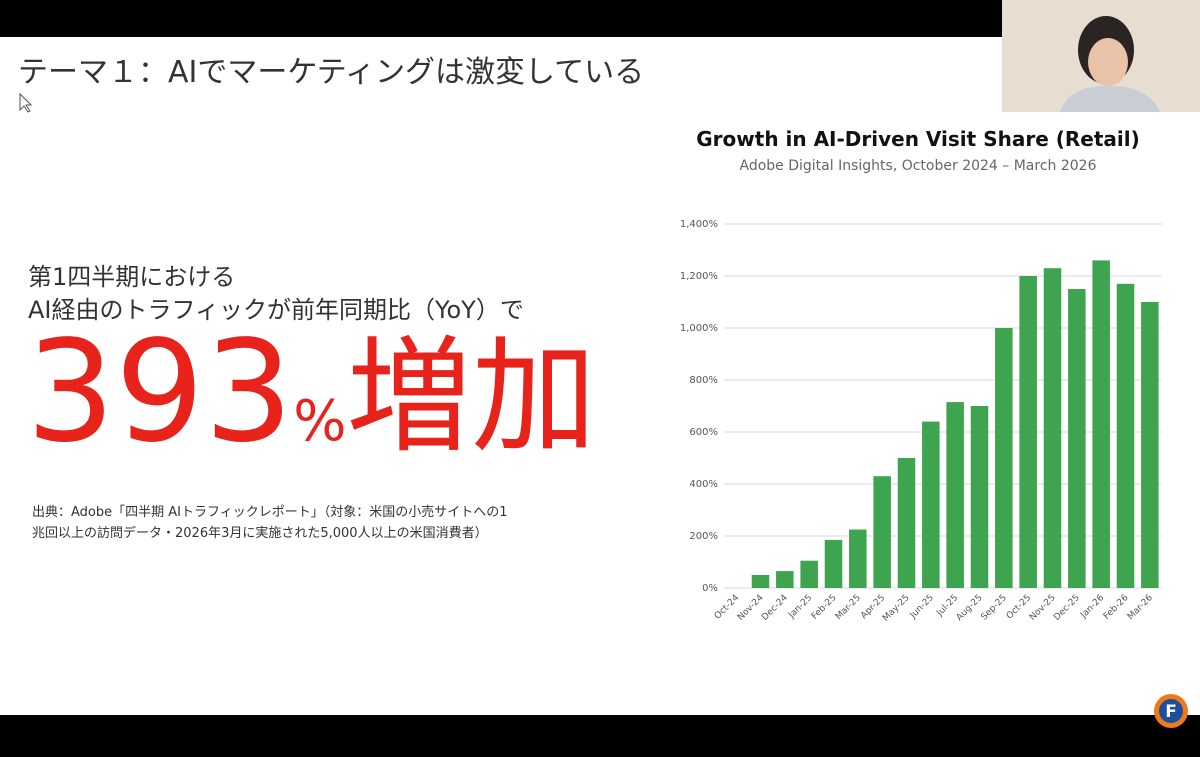 The width and height of the screenshot is (1200, 757). I want to click on highlight-word: 増加, so click(471, 397).